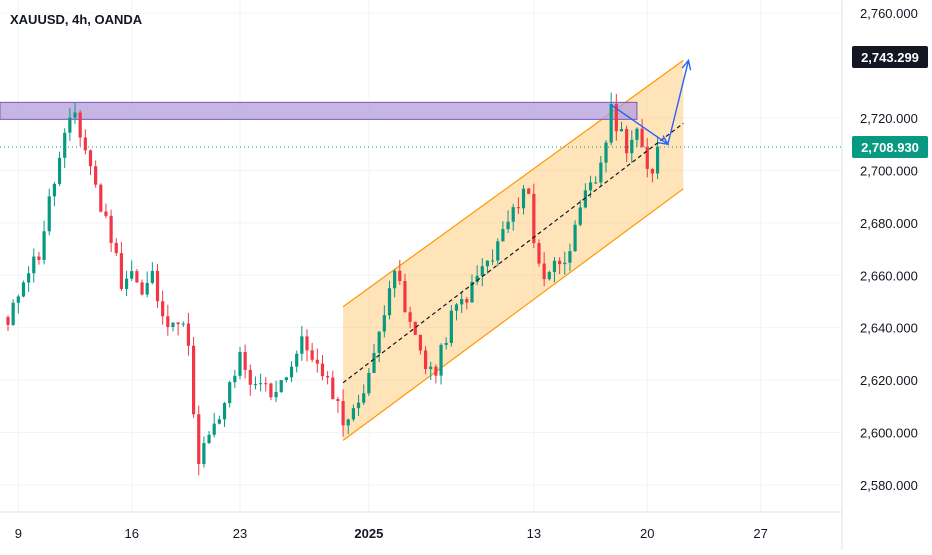 The image size is (932, 555). I want to click on price-badge-label: 2,708.930, so click(890, 147).